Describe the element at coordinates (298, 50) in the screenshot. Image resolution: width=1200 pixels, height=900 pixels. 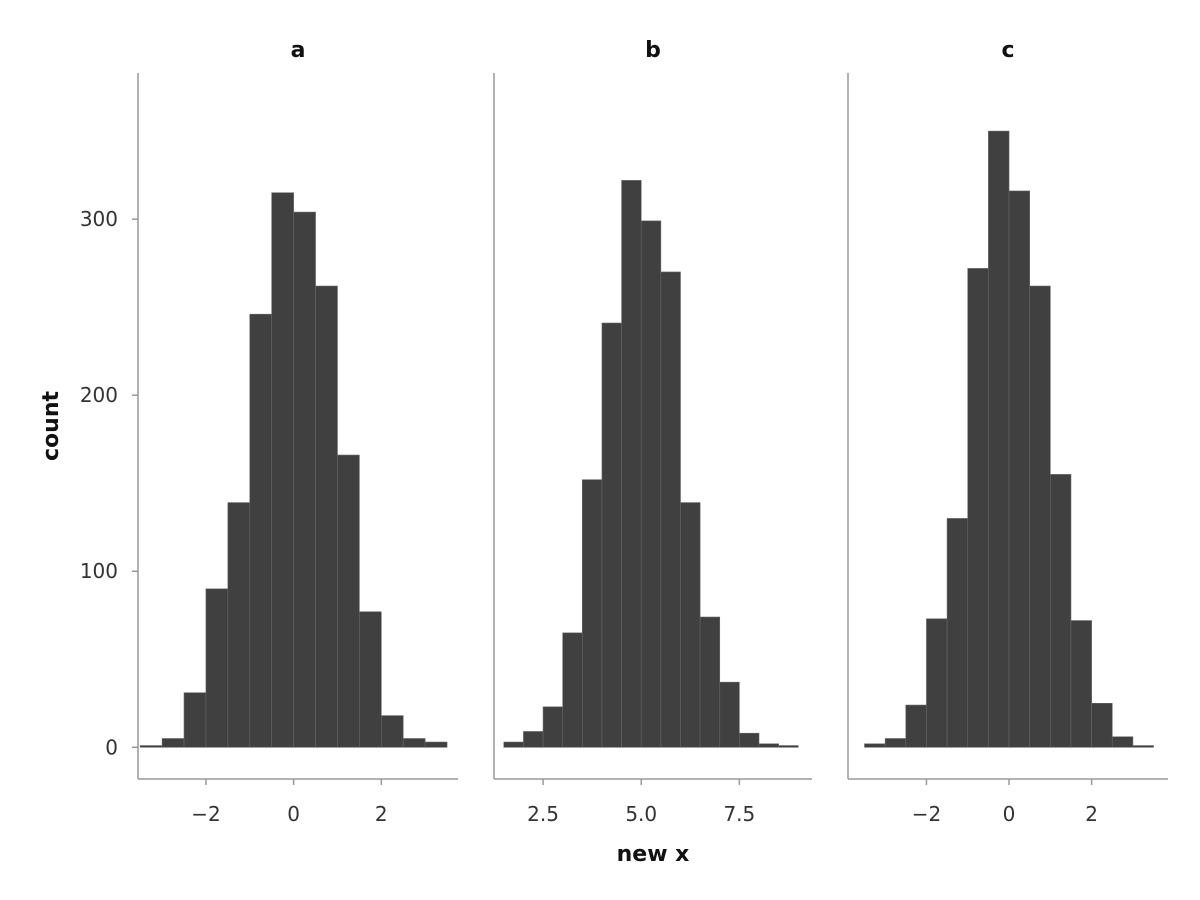
I see `facet-title-a: a` at that location.